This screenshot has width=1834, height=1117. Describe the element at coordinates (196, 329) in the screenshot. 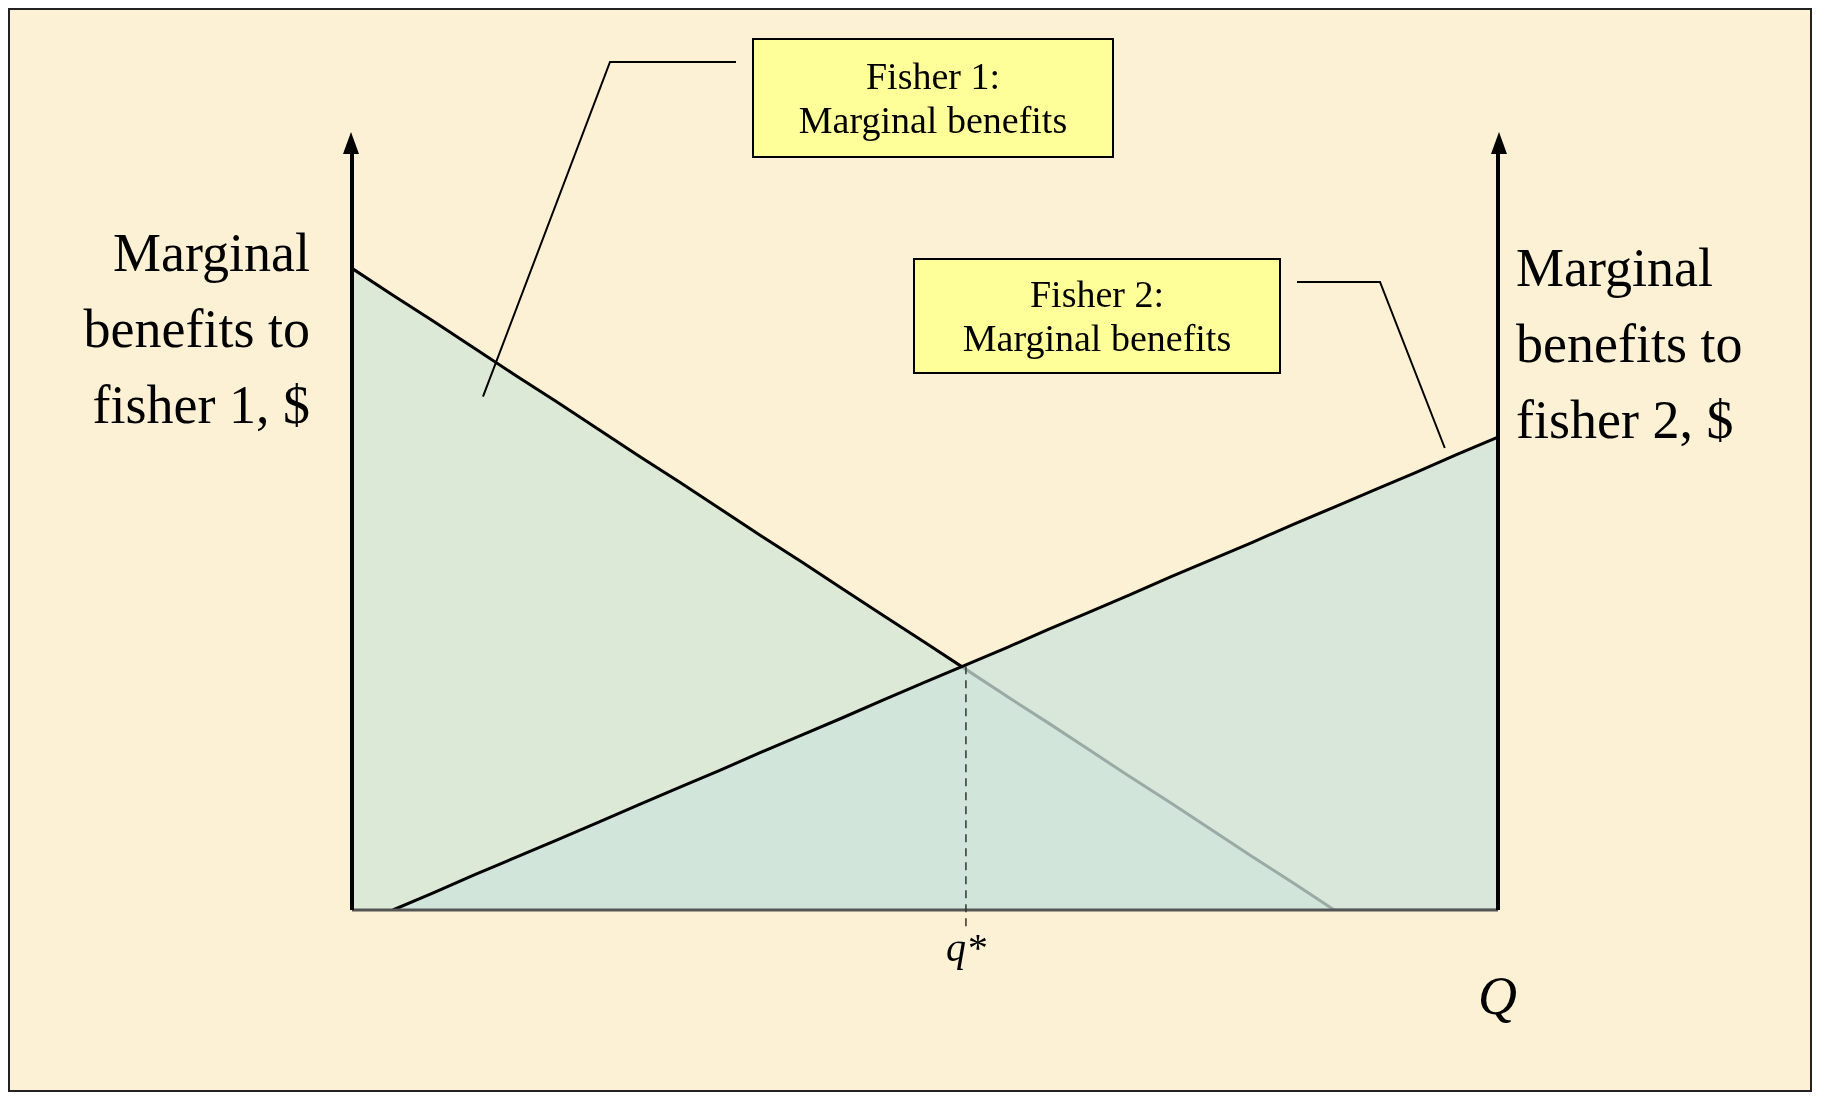

I see `y-axis-title: Marginal benefits to fisher 1, $` at that location.